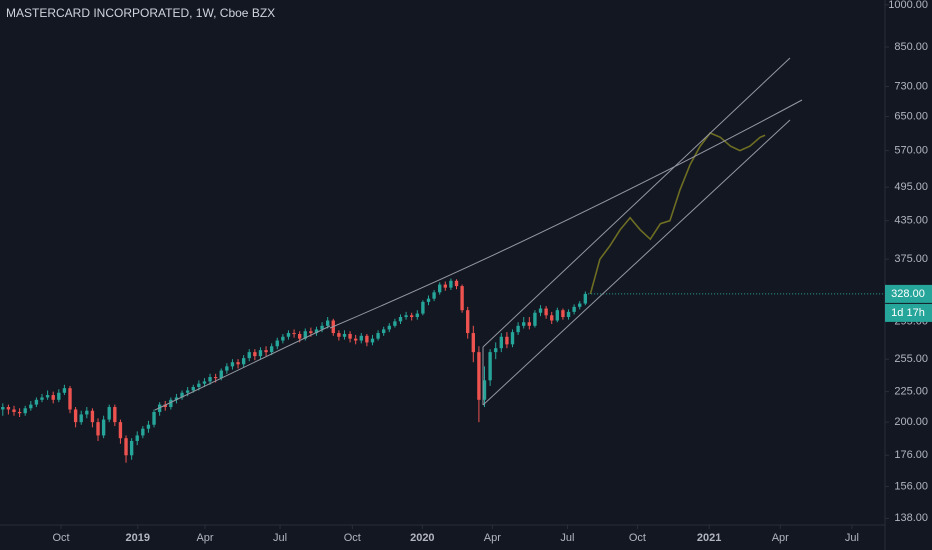 The height and width of the screenshot is (550, 932). What do you see at coordinates (911, 47) in the screenshot?
I see `y-tick-label: 850.00` at bounding box center [911, 47].